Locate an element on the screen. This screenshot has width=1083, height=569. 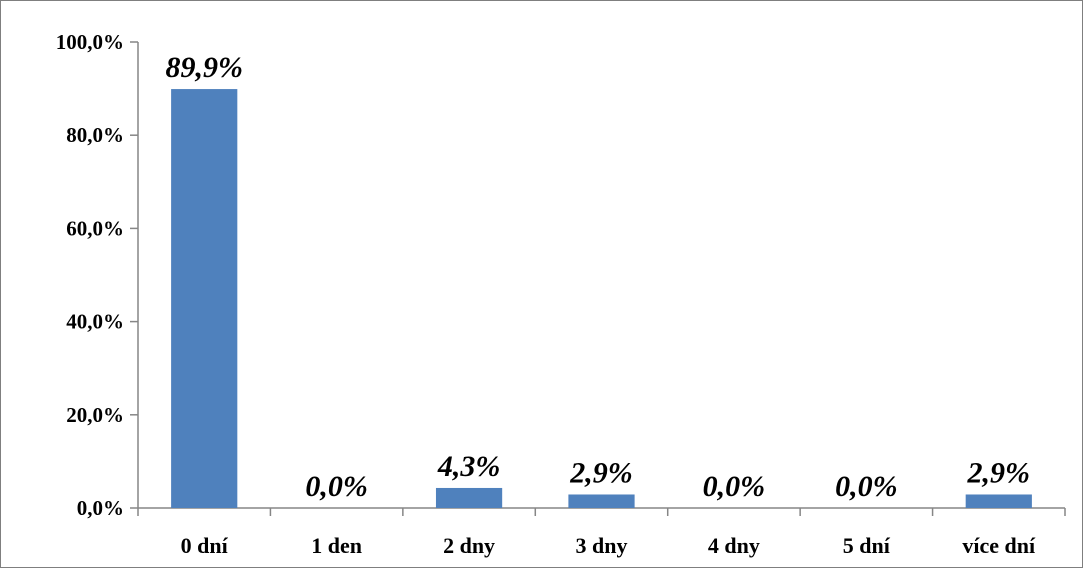
y-tick-label: 20,0% is located at coordinates (95, 415).